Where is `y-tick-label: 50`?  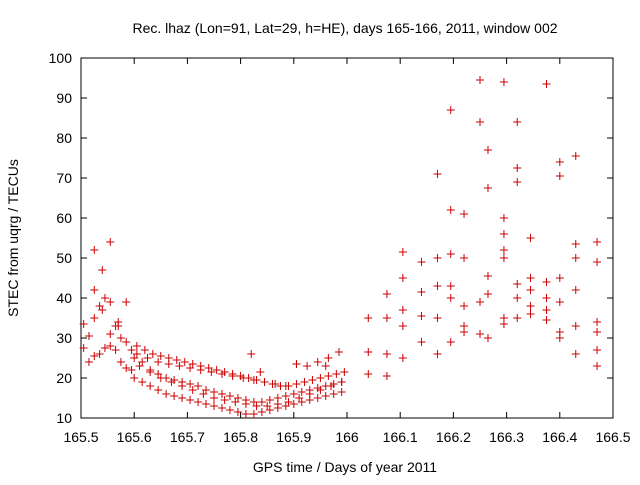
y-tick-label: 50 is located at coordinates (64, 258).